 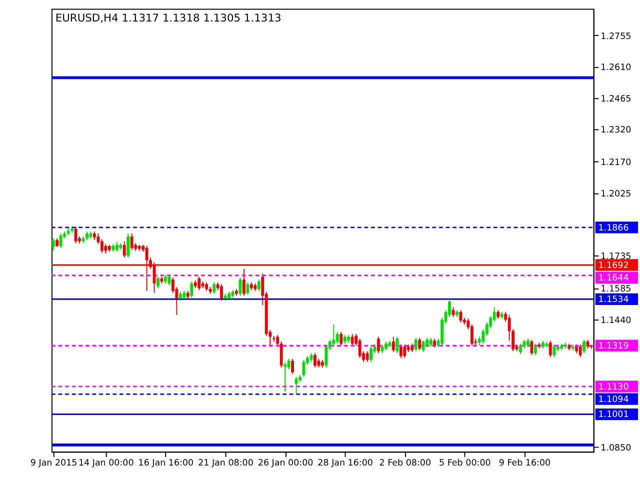 I want to click on x-tick-label: 5 Feb 00:00, so click(x=465, y=463).